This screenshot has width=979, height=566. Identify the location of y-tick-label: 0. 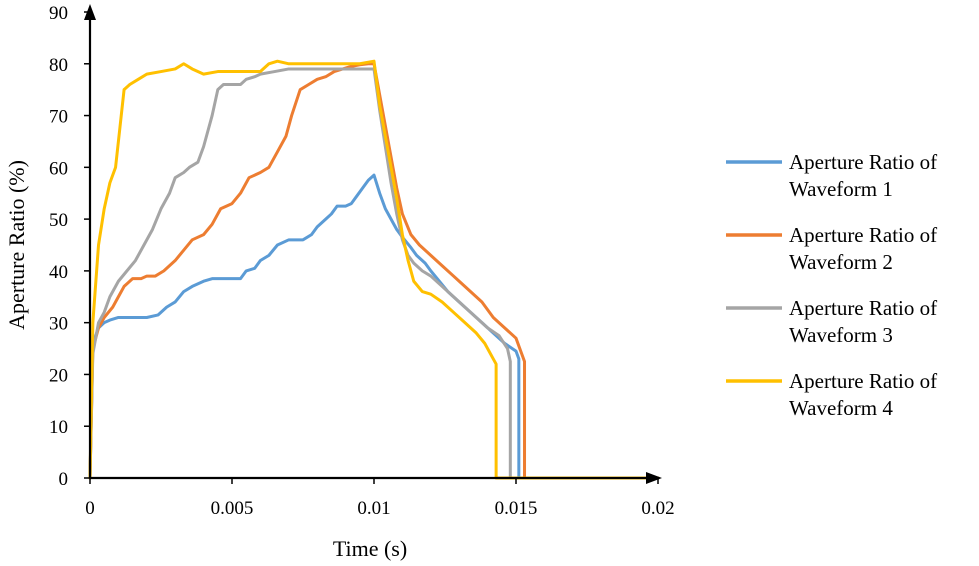
(64, 479).